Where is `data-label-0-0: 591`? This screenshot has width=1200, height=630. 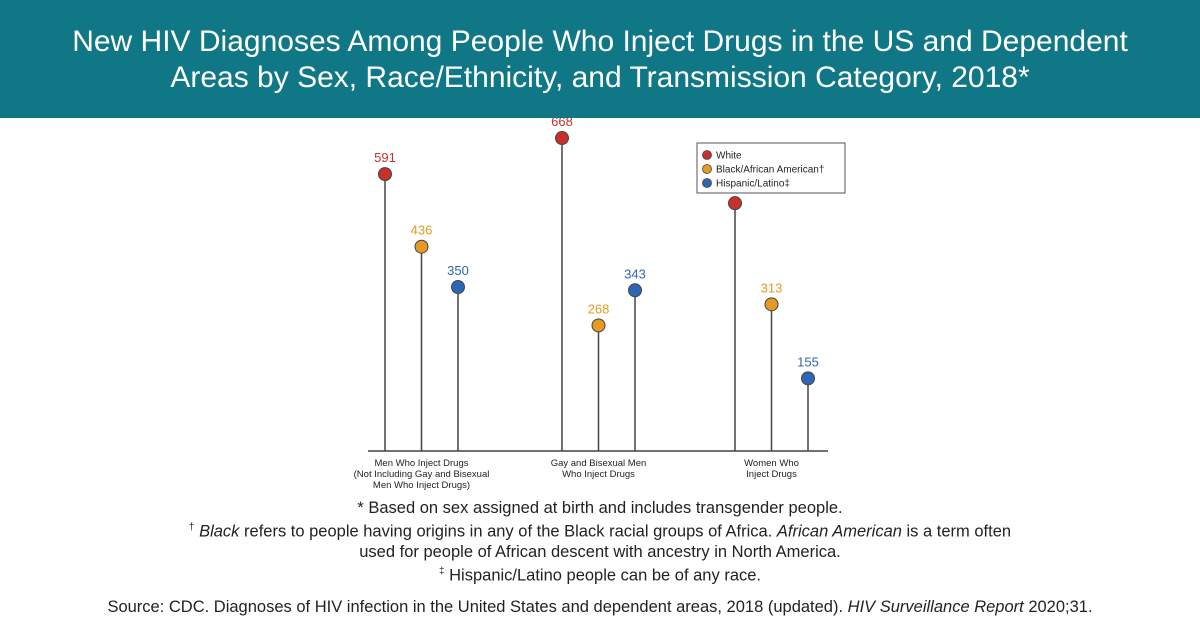 data-label-0-0: 591 is located at coordinates (385, 157).